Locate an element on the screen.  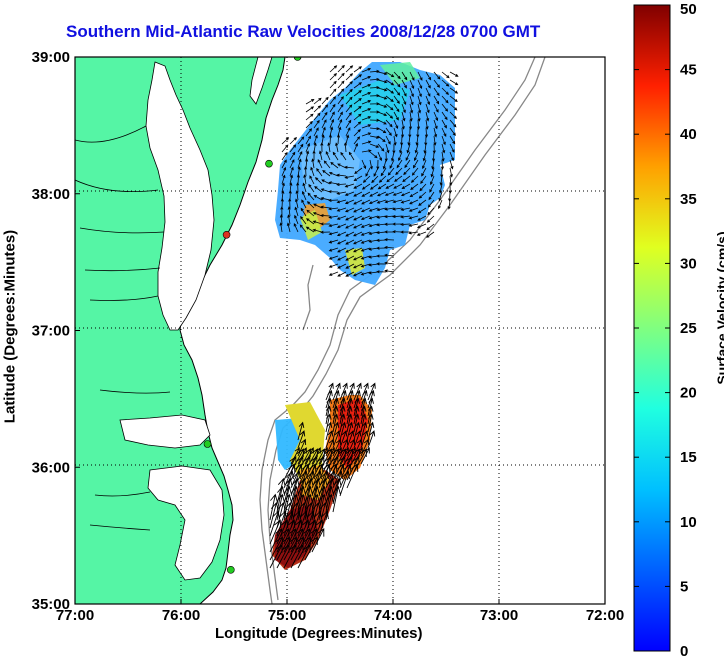
pamlico-sound is located at coordinates (186, 523).